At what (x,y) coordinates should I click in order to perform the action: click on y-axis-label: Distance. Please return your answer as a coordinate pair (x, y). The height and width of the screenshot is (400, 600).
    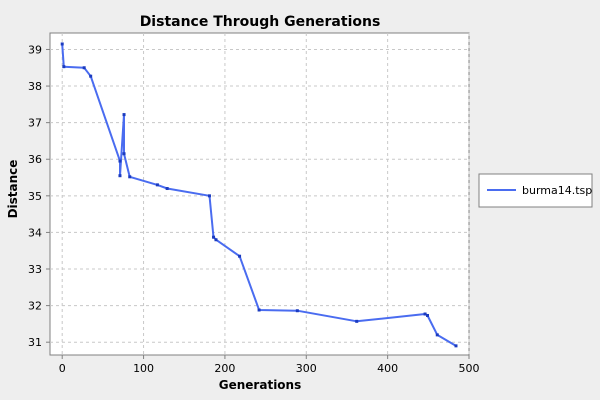
    Looking at the image, I should click on (13, 189).